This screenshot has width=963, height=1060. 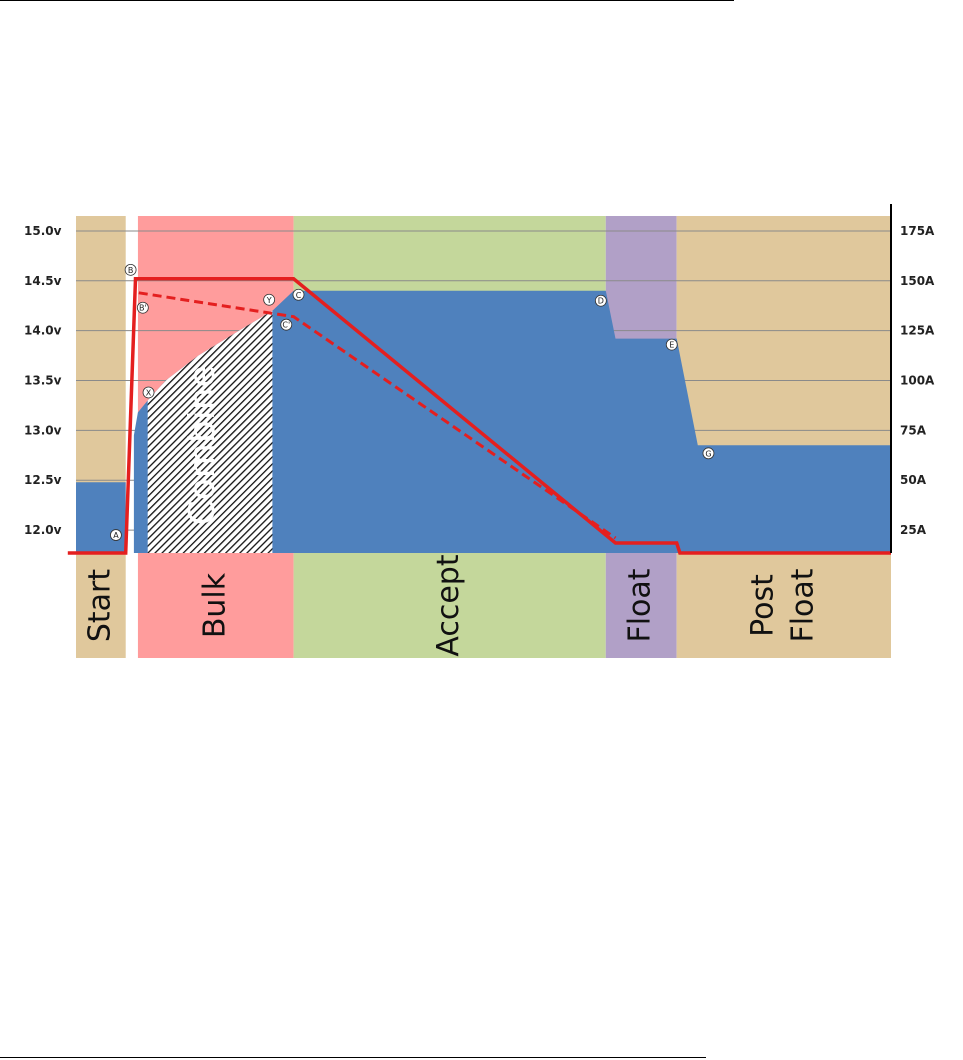 I want to click on marker-label: C, so click(x=299, y=295).